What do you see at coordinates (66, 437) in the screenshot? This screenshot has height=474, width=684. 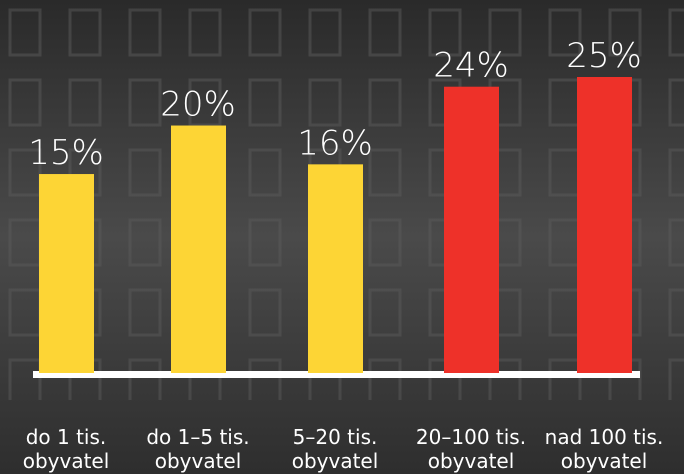 I see `x-tick-label: do 1 tis.` at bounding box center [66, 437].